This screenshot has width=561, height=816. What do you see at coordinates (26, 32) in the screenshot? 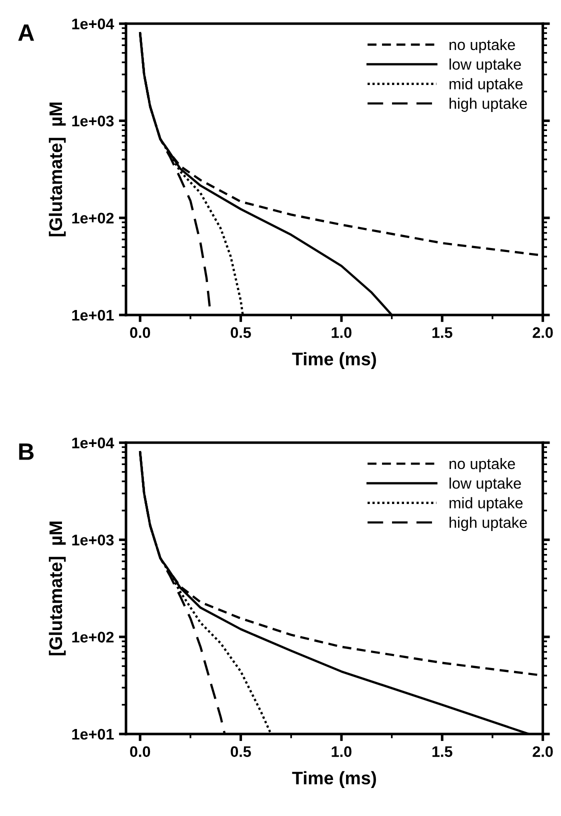
I see `chart-title: A` at bounding box center [26, 32].